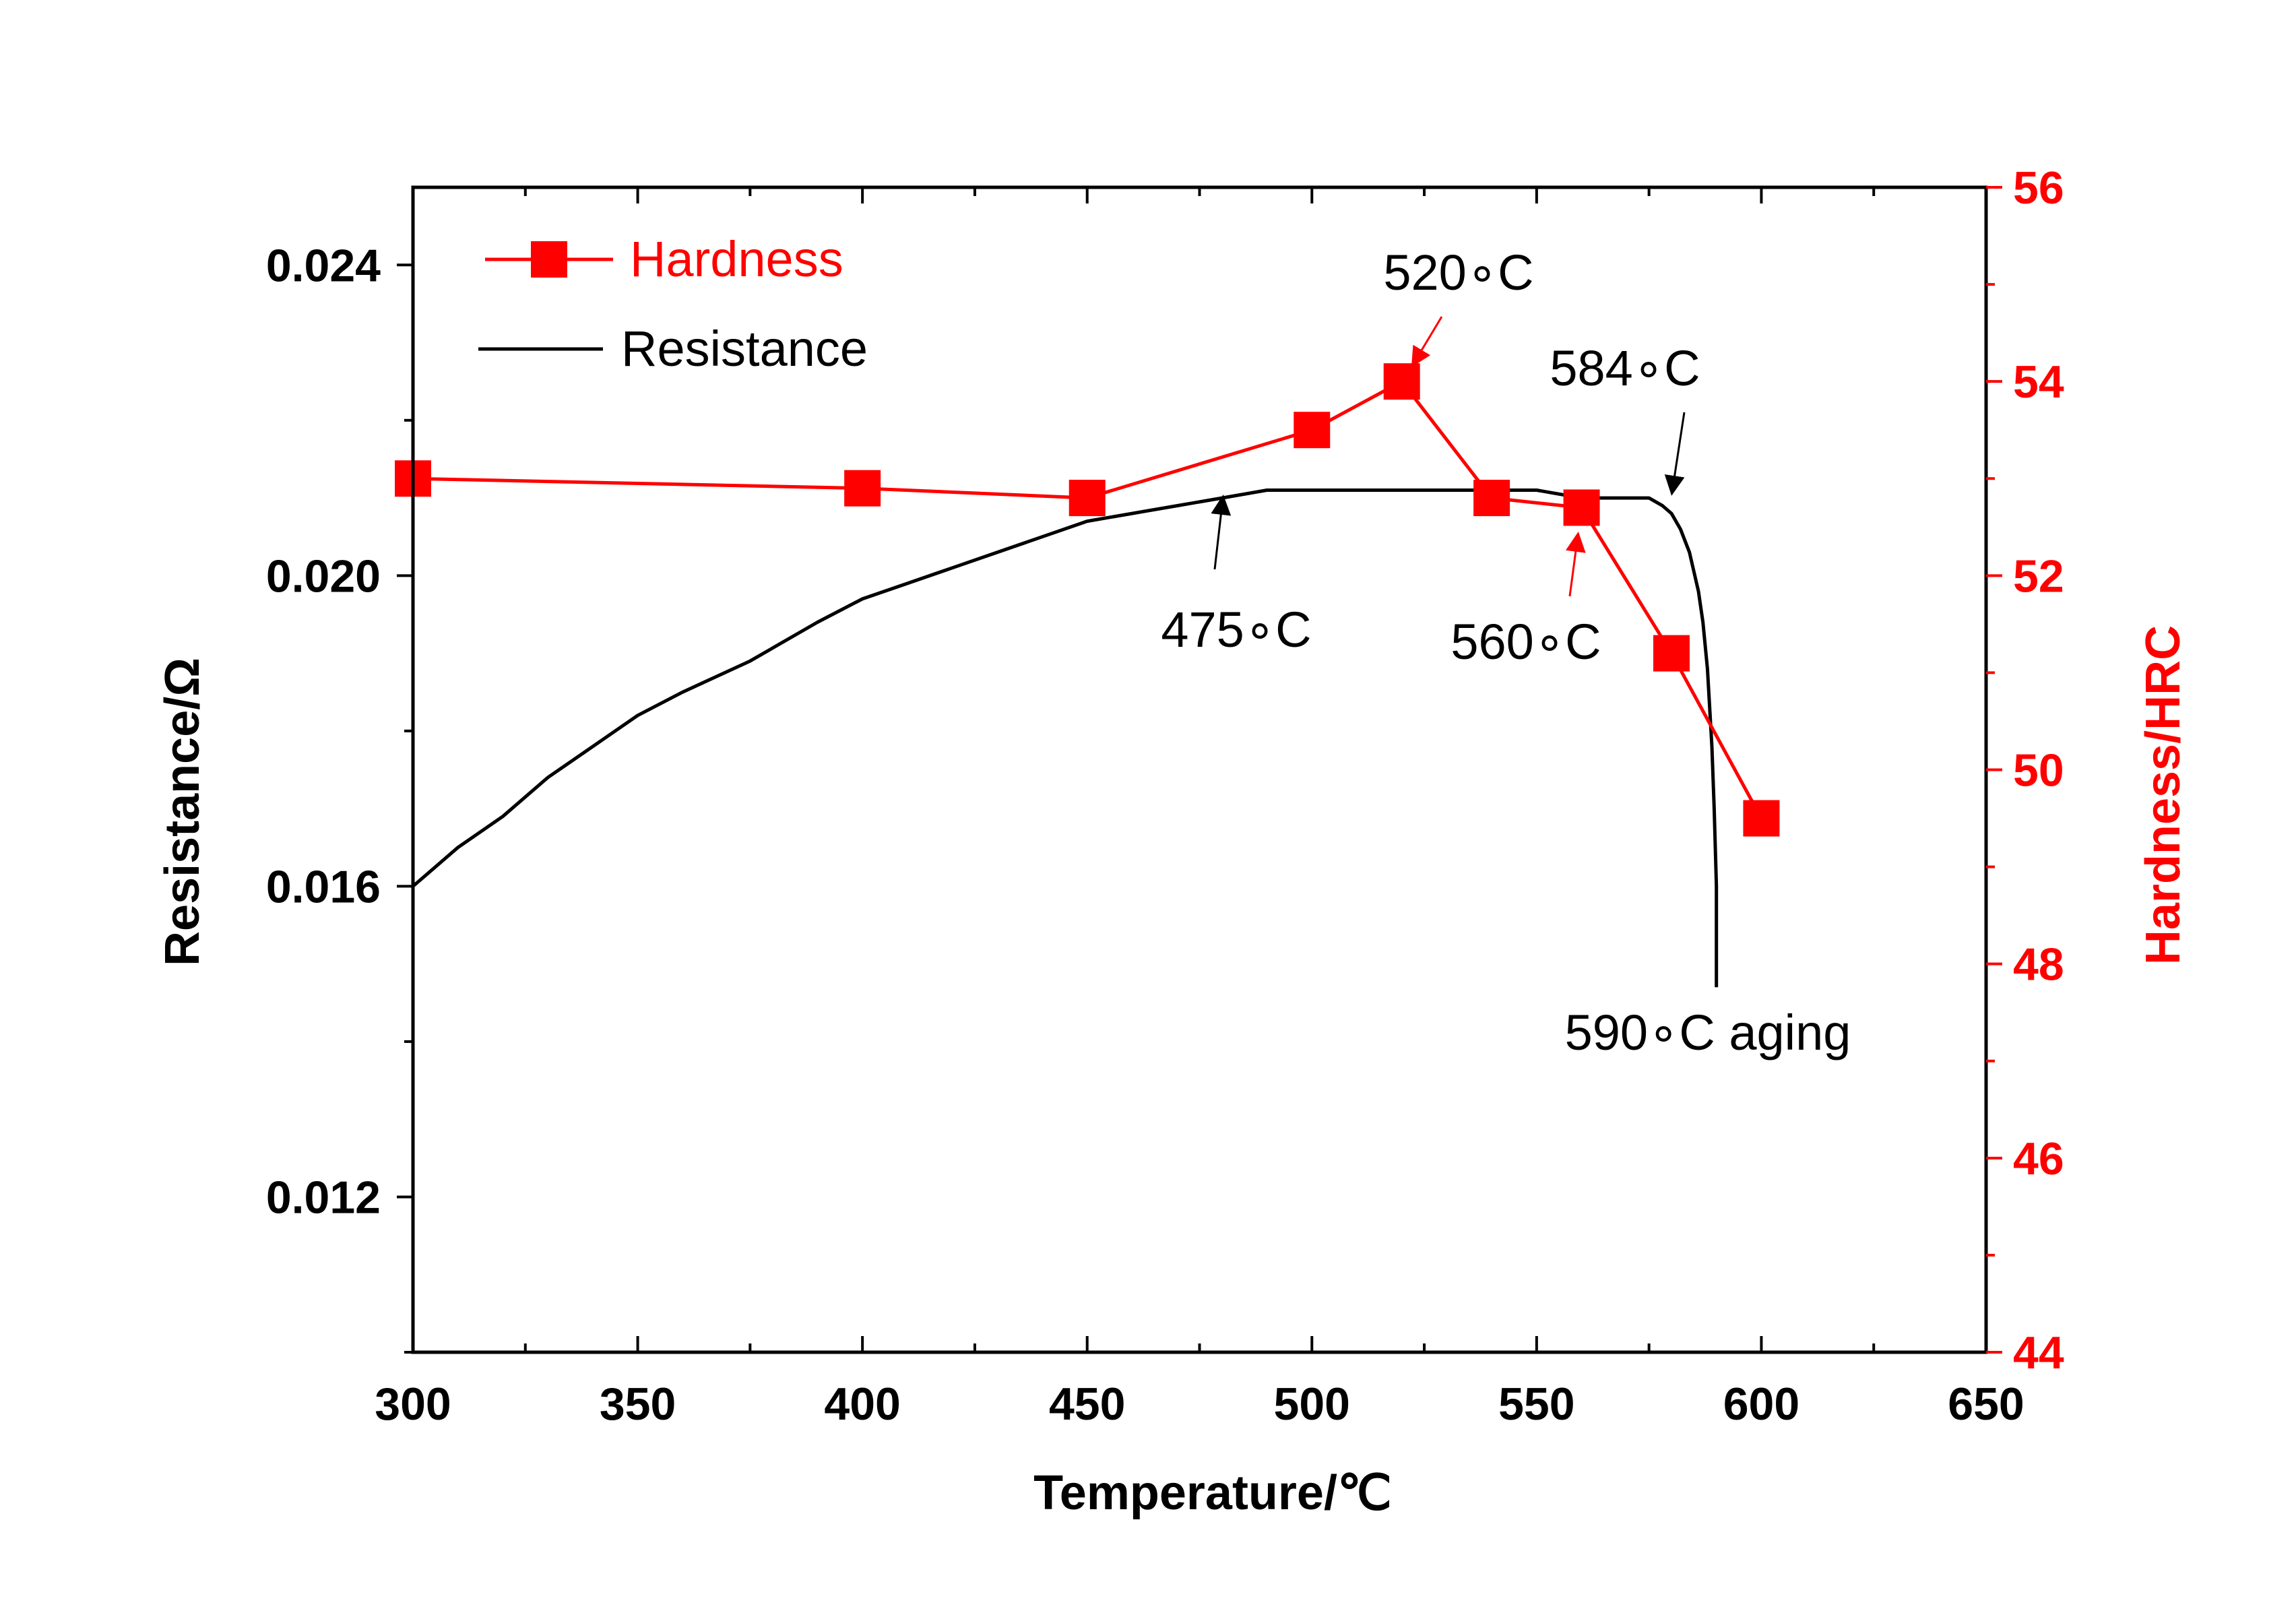 The image size is (2296, 1615). What do you see at coordinates (673, 304) in the screenshot?
I see `legend: Hardness Resistance` at bounding box center [673, 304].